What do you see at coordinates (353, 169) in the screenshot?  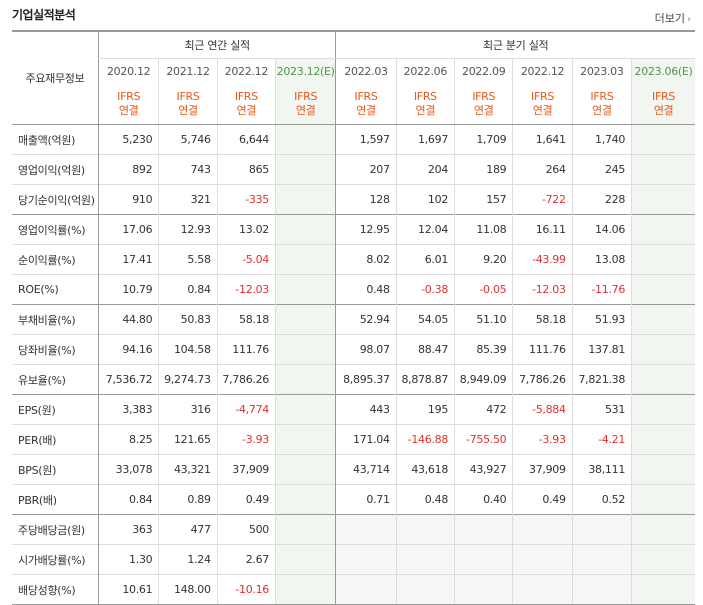 I see `table-row: 영업이익(억원) 892 743 865 207 204 189 264 245` at bounding box center [353, 169].